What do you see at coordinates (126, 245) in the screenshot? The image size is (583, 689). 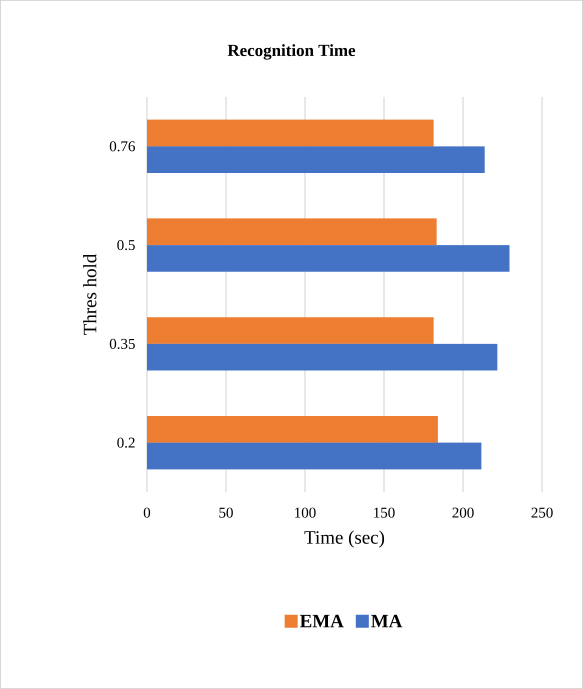 I see `y-tick-label: 0.5` at bounding box center [126, 245].